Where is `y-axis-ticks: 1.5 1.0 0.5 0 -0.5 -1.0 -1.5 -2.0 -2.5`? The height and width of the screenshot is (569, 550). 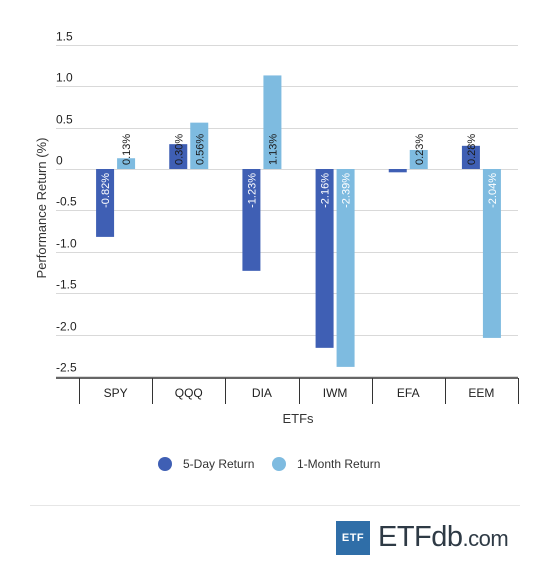
y-axis-ticks: 1.5 1.0 0.5 0 -0.5 -1.0 -1.5 -2.0 -2.5 is located at coordinates (66, 202).